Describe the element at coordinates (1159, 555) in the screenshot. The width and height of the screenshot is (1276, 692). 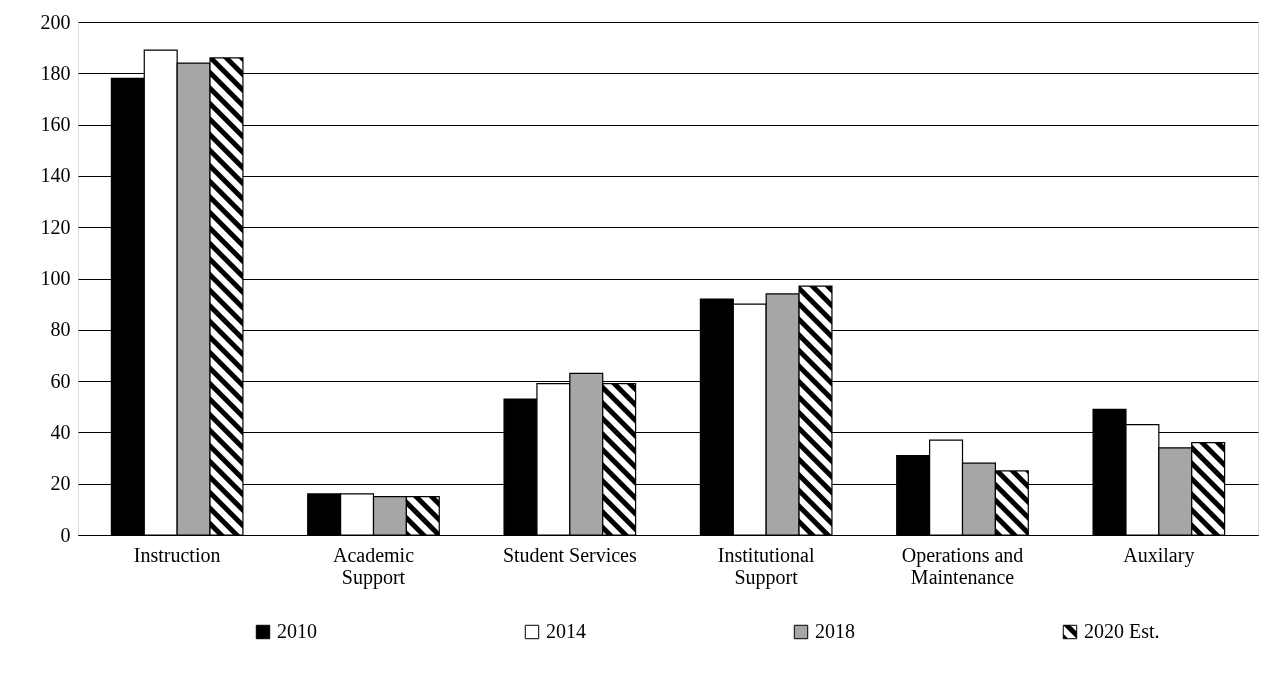
I see `x-tick-label: Auxilary` at that location.